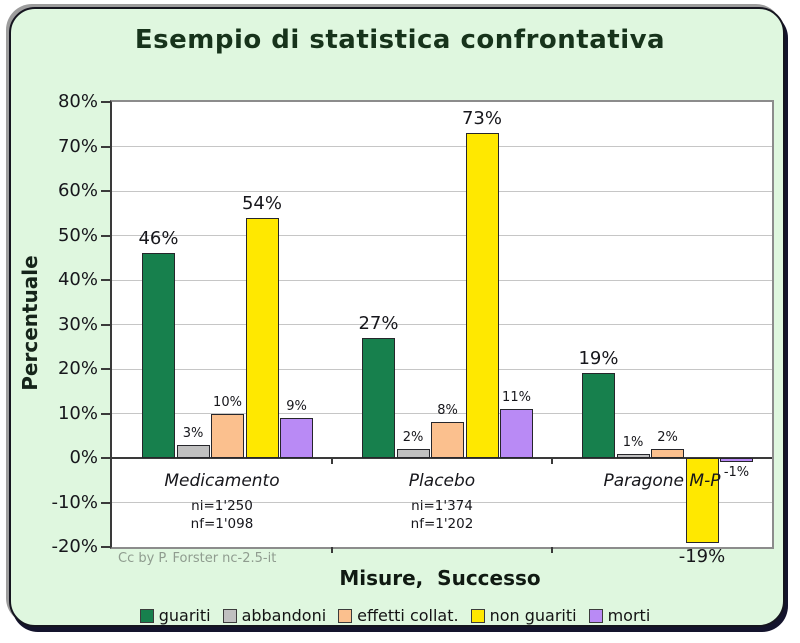 This screenshot has height=643, width=800. What do you see at coordinates (77, 279) in the screenshot?
I see `y-tick-label: 40%` at bounding box center [77, 279].